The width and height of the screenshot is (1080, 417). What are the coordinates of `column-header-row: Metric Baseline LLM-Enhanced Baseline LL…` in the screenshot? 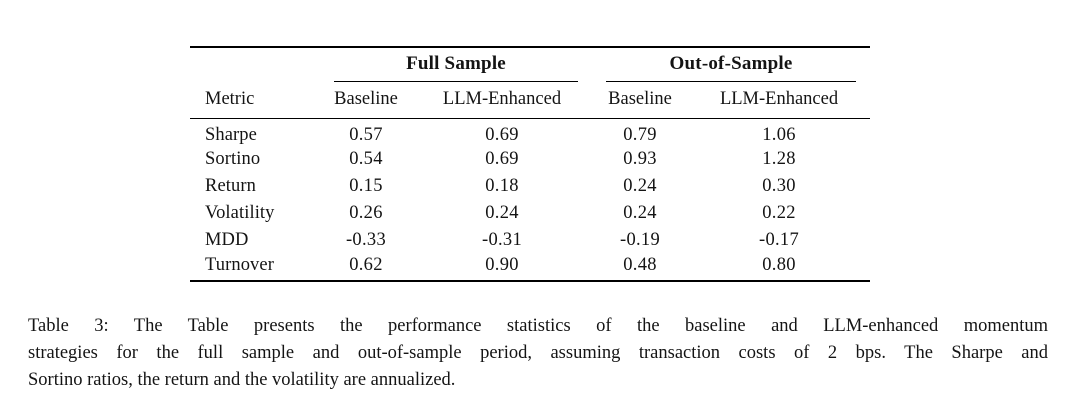 It's located at (530, 100).